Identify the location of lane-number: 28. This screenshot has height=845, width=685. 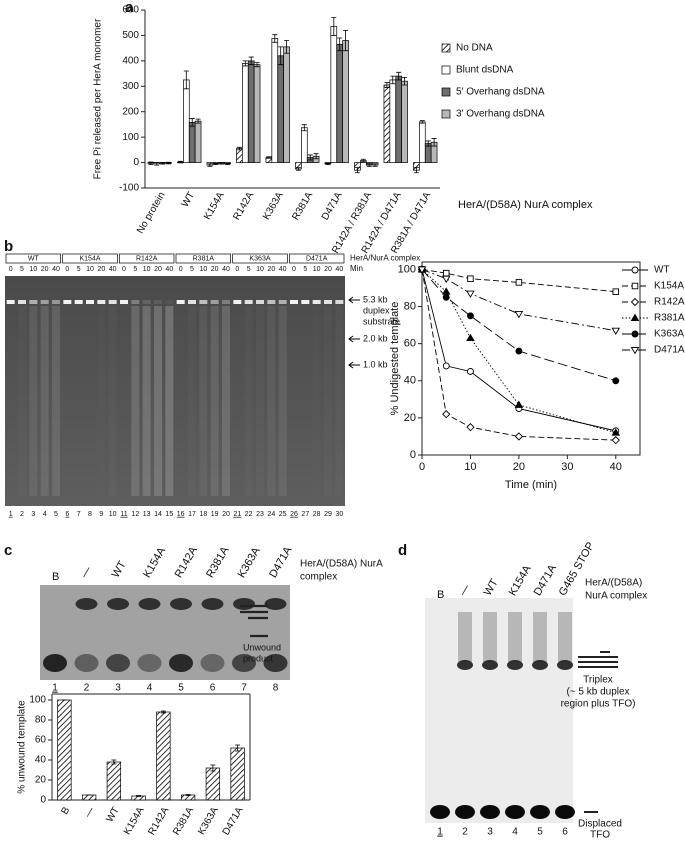
(317, 514).